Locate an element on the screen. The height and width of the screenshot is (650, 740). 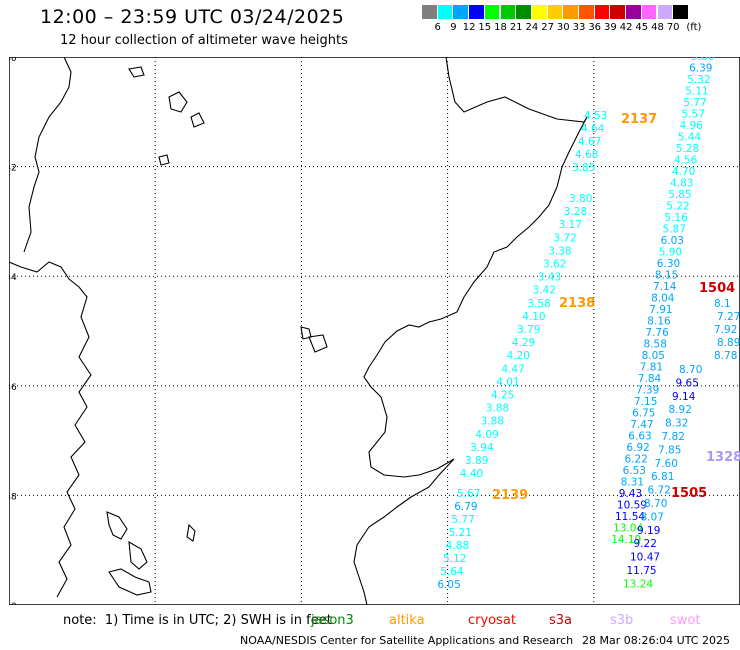
scale-label: 15 is located at coordinates (485, 27).